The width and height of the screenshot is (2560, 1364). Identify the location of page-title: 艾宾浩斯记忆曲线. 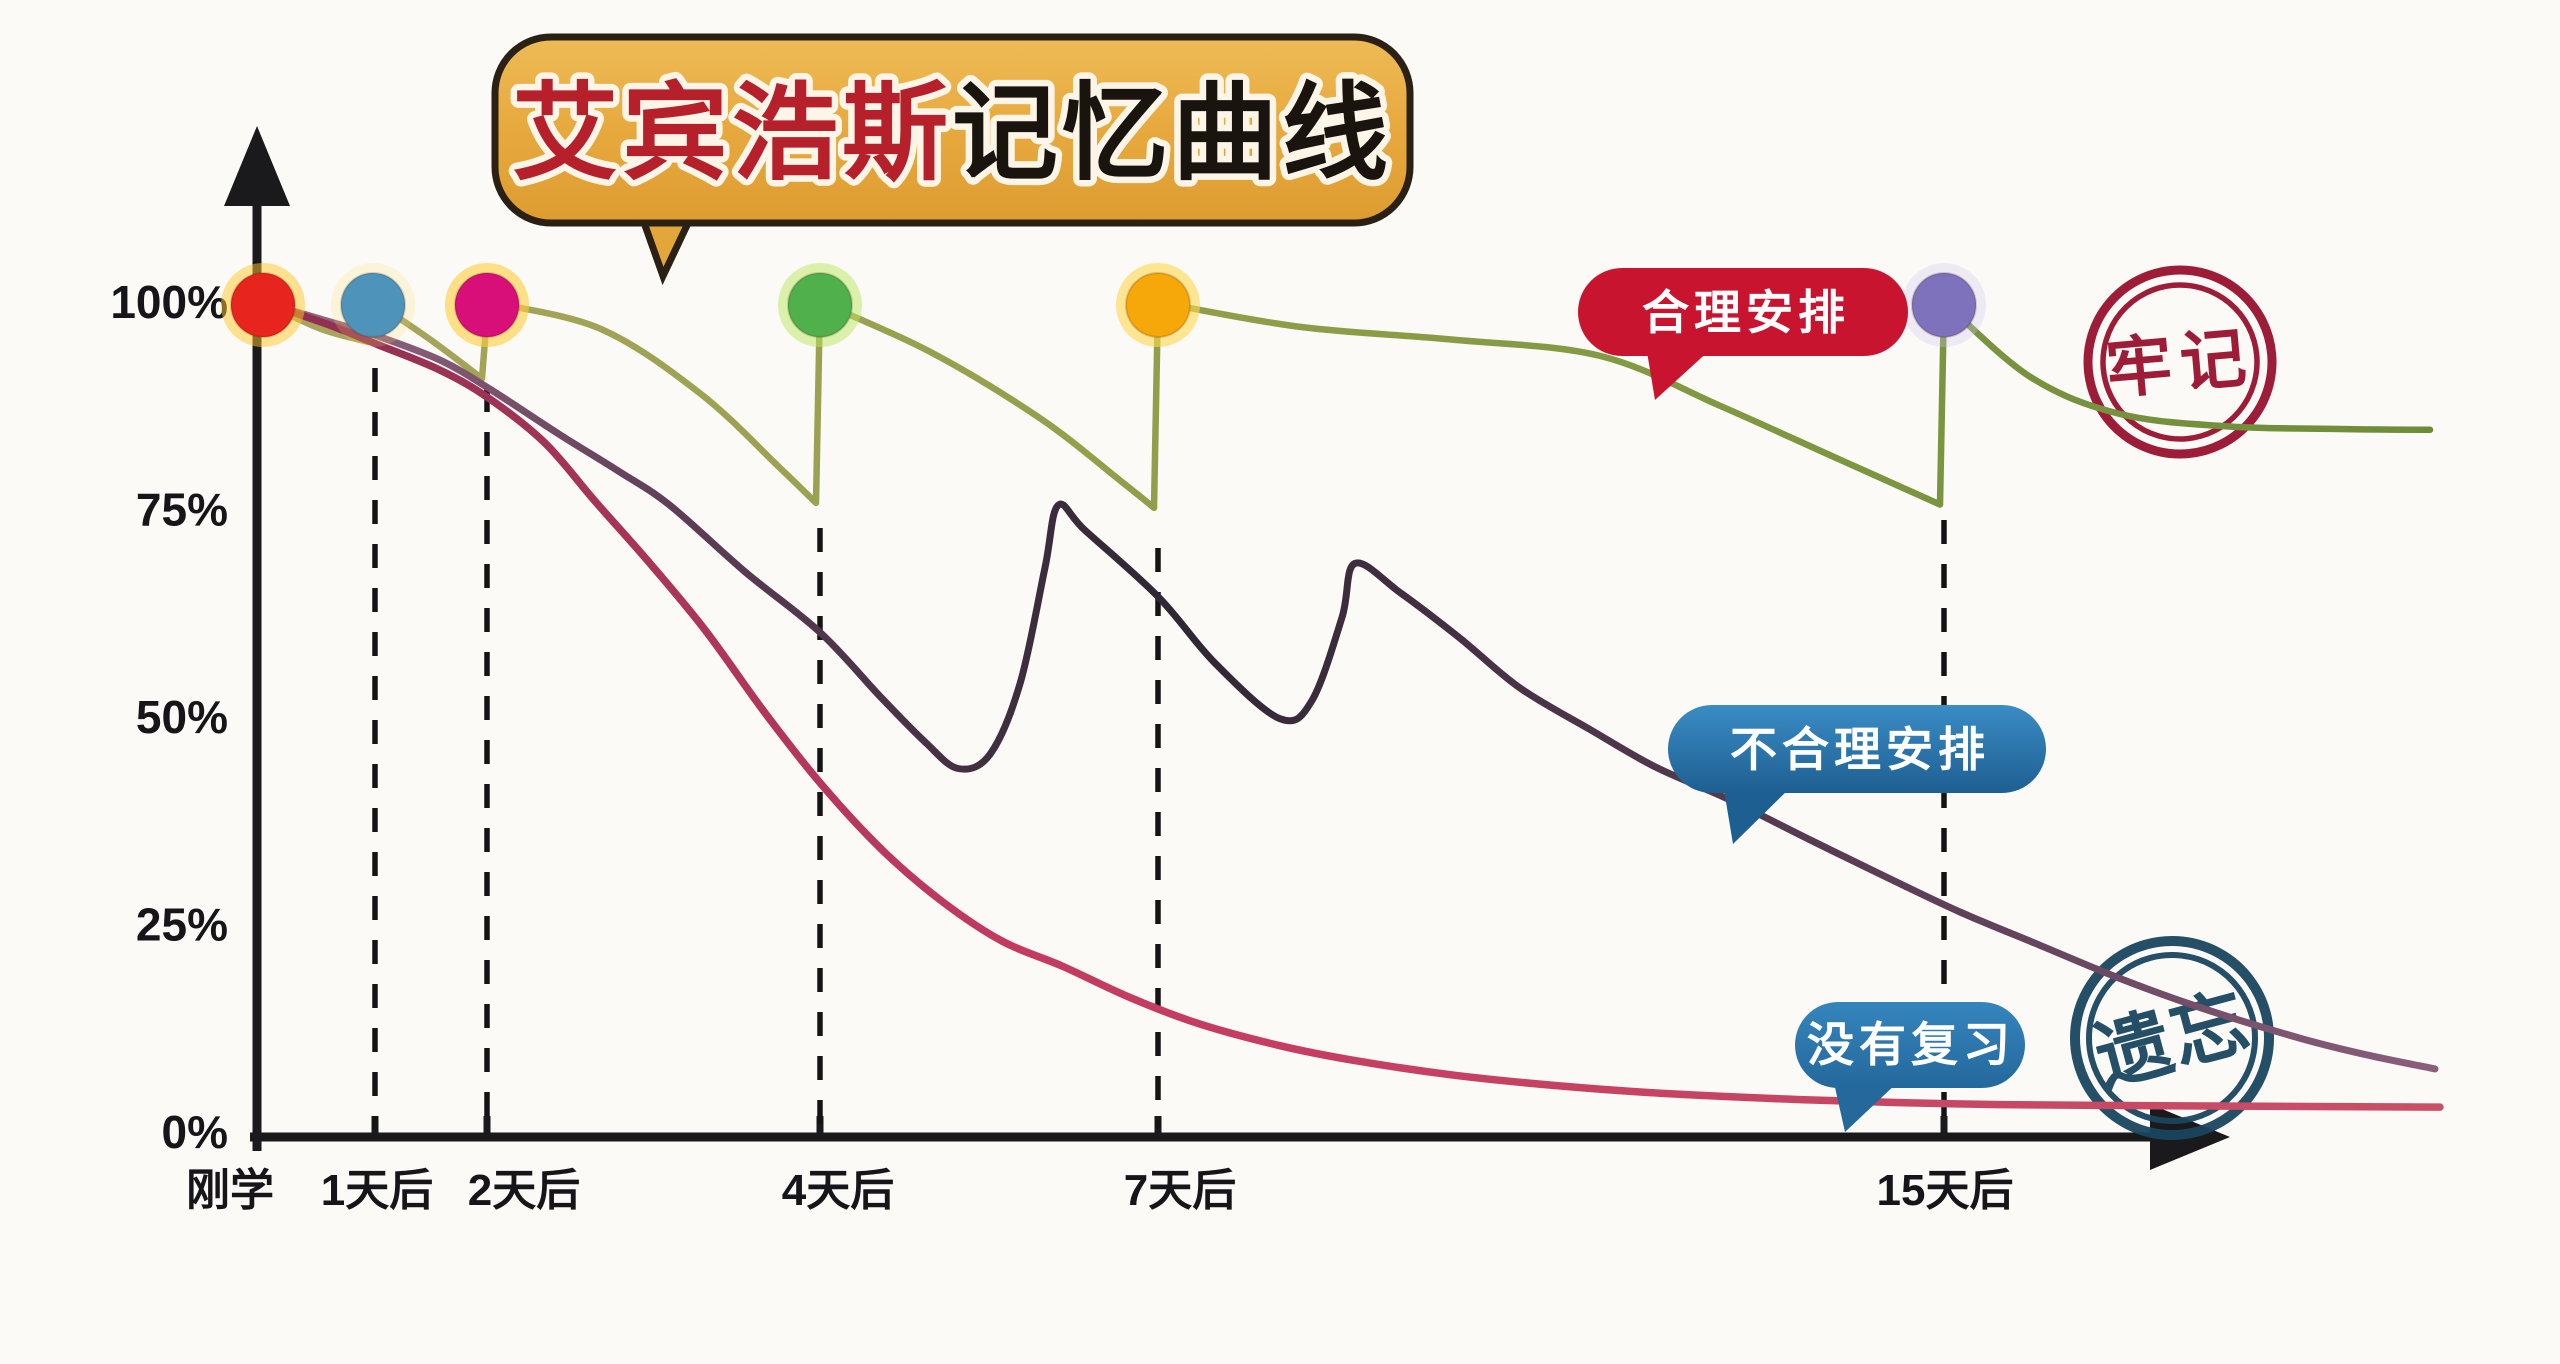
(952, 134).